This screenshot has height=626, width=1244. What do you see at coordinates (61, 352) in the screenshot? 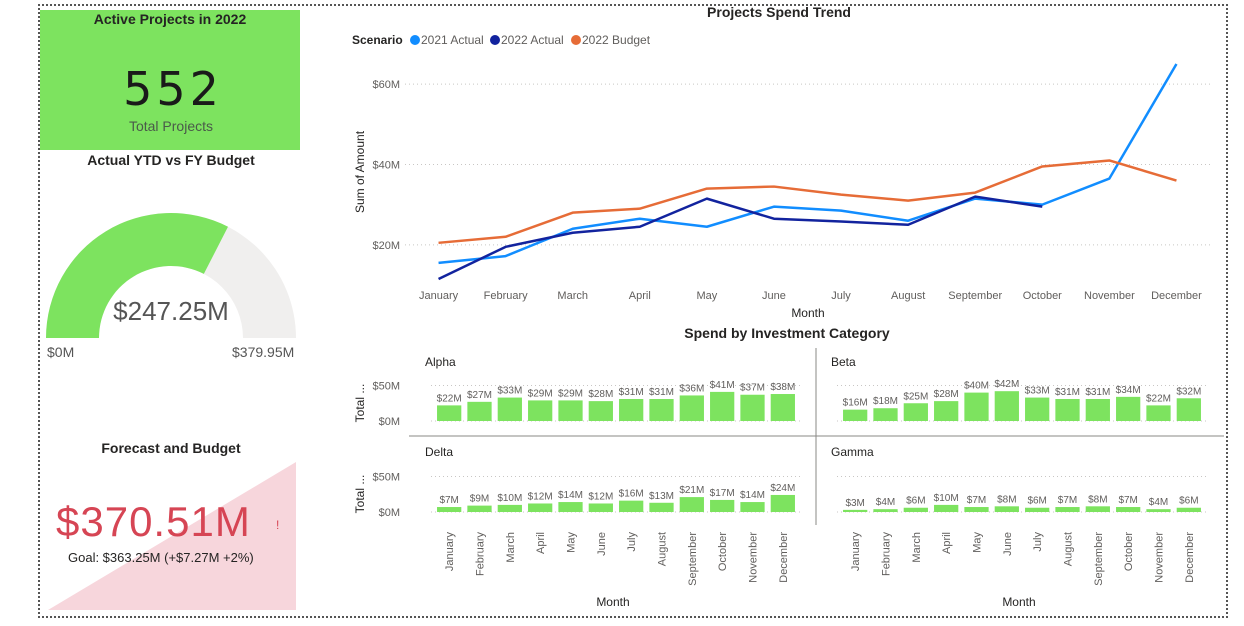
I see `gauge-min-label: $0M` at bounding box center [61, 352].